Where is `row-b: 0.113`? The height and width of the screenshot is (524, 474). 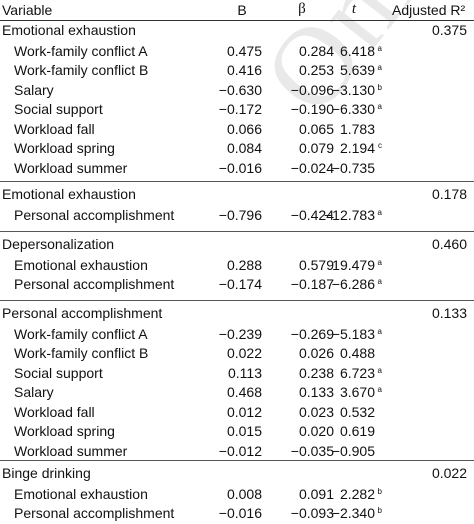
row-b: 0.113 is located at coordinates (245, 372).